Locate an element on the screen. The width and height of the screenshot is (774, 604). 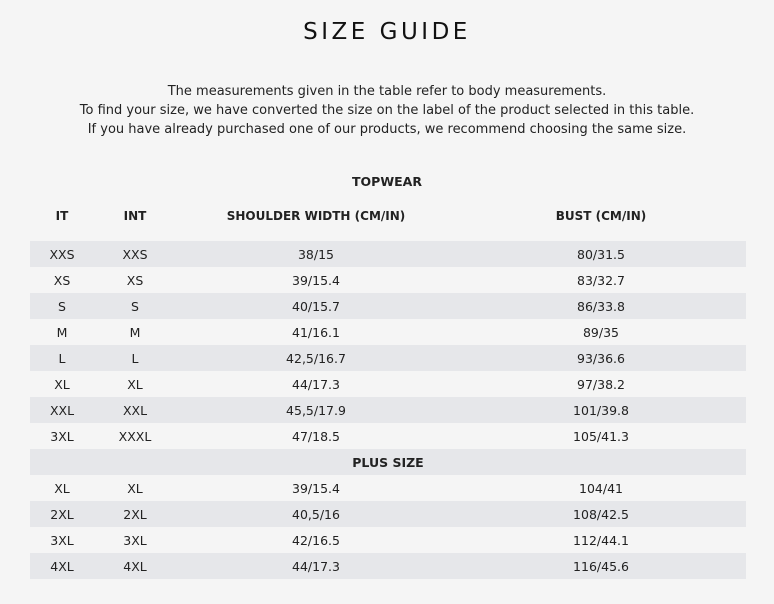
table-row: L L 42,5/16.7 93/36.6 is located at coordinates (388, 358).